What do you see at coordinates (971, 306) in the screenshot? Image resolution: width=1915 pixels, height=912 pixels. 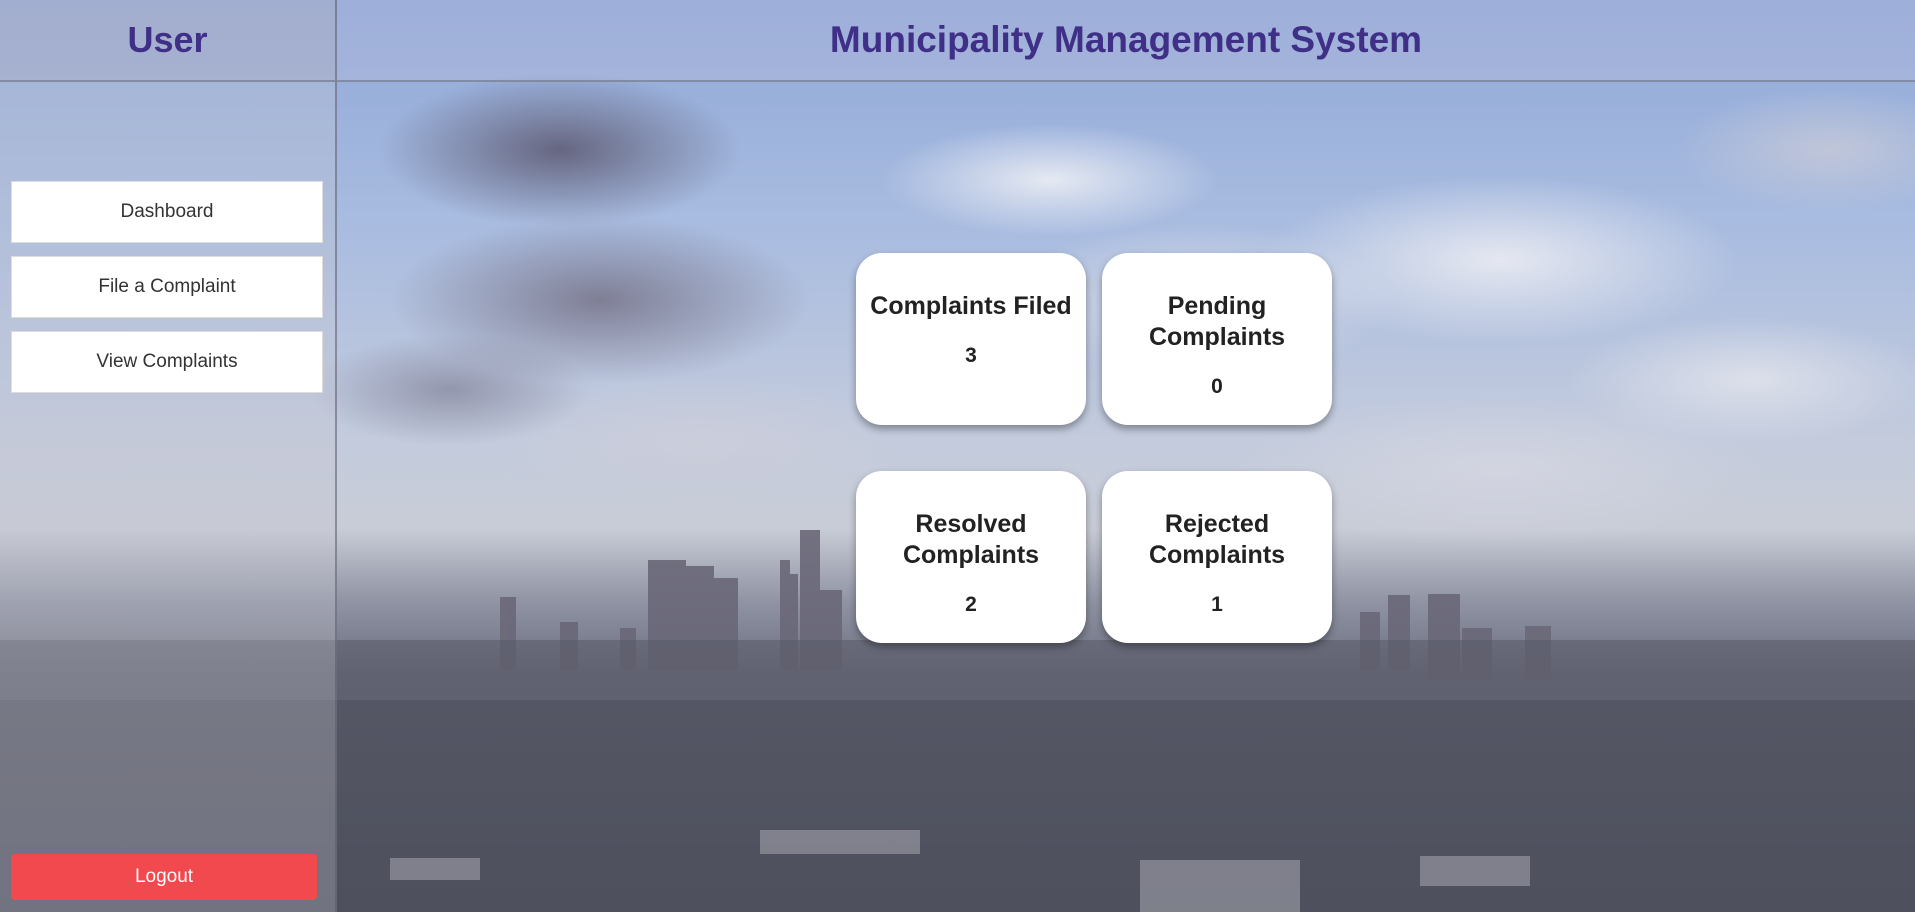 I see `stat-label: Complaints Filed` at bounding box center [971, 306].